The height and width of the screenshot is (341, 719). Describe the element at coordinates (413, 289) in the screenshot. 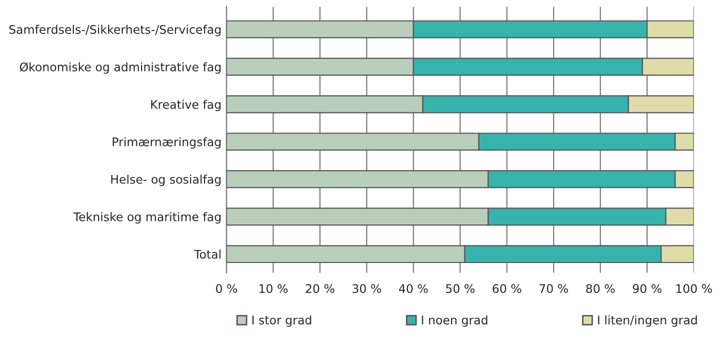

I see `x-tick-label: 40 %` at that location.